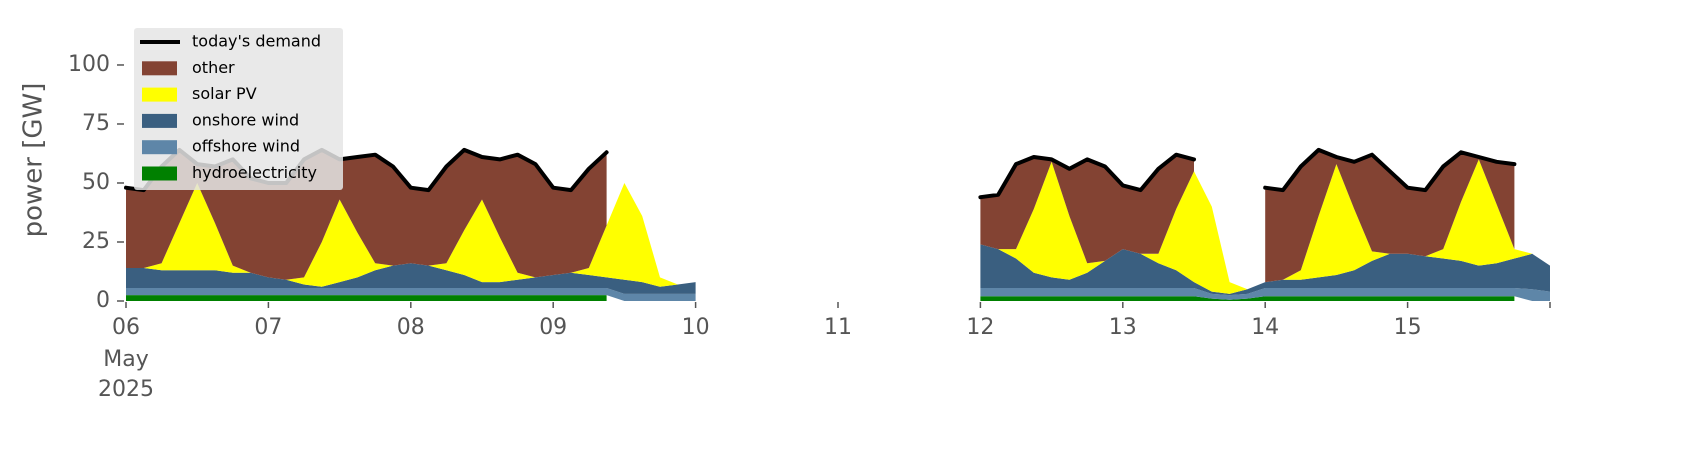 Image resolution: width=1706 pixels, height=464 pixels. I want to click on x-tick-sublabel: May, so click(125, 359).